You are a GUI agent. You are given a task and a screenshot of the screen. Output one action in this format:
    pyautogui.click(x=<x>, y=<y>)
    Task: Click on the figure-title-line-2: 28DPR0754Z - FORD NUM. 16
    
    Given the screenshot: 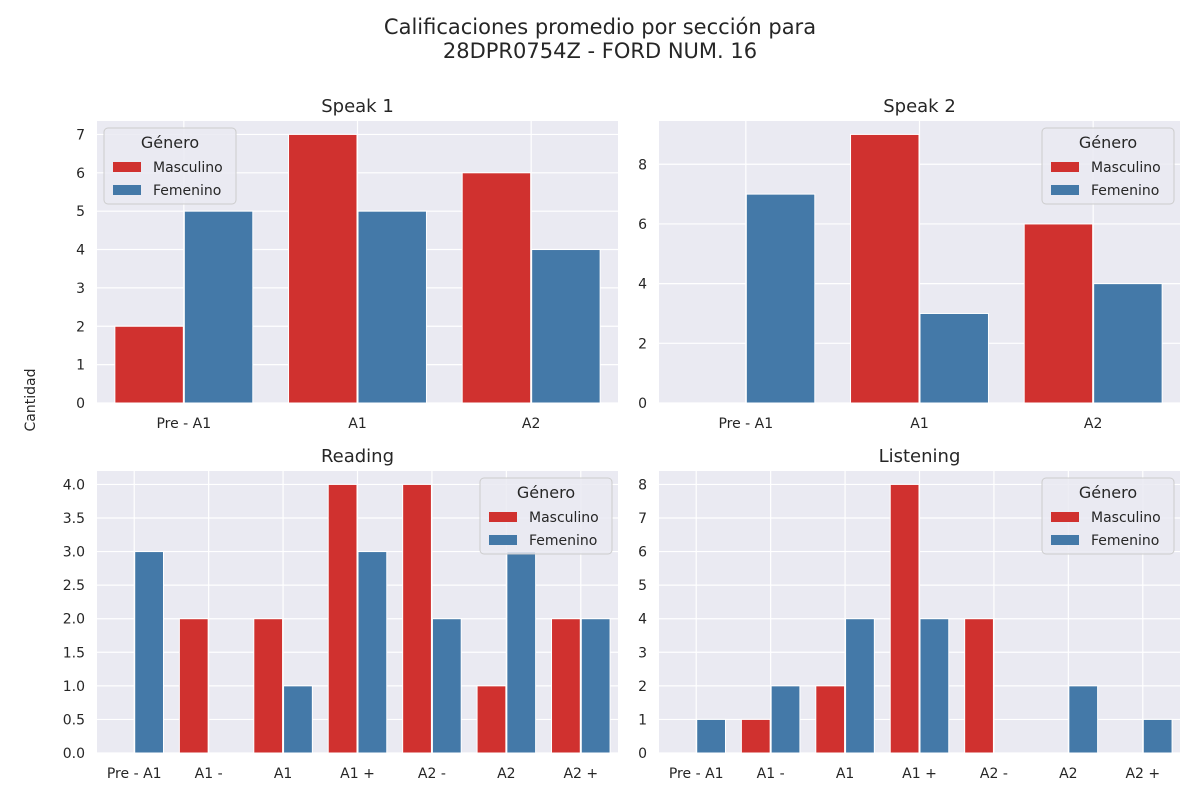 What is the action you would take?
    pyautogui.click(x=600, y=51)
    